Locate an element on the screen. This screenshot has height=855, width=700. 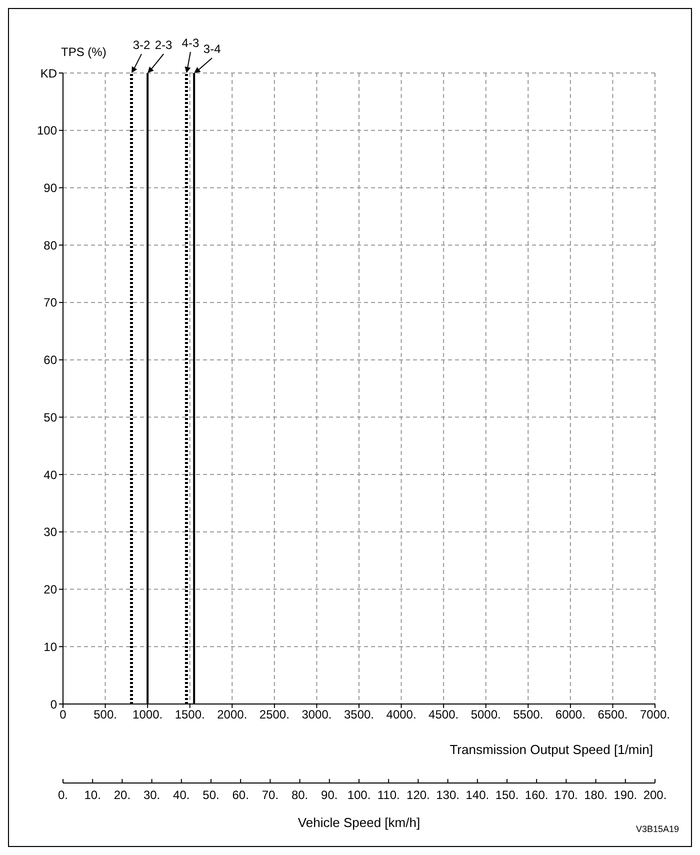
x-tick-label: 2000. is located at coordinates (232, 715).